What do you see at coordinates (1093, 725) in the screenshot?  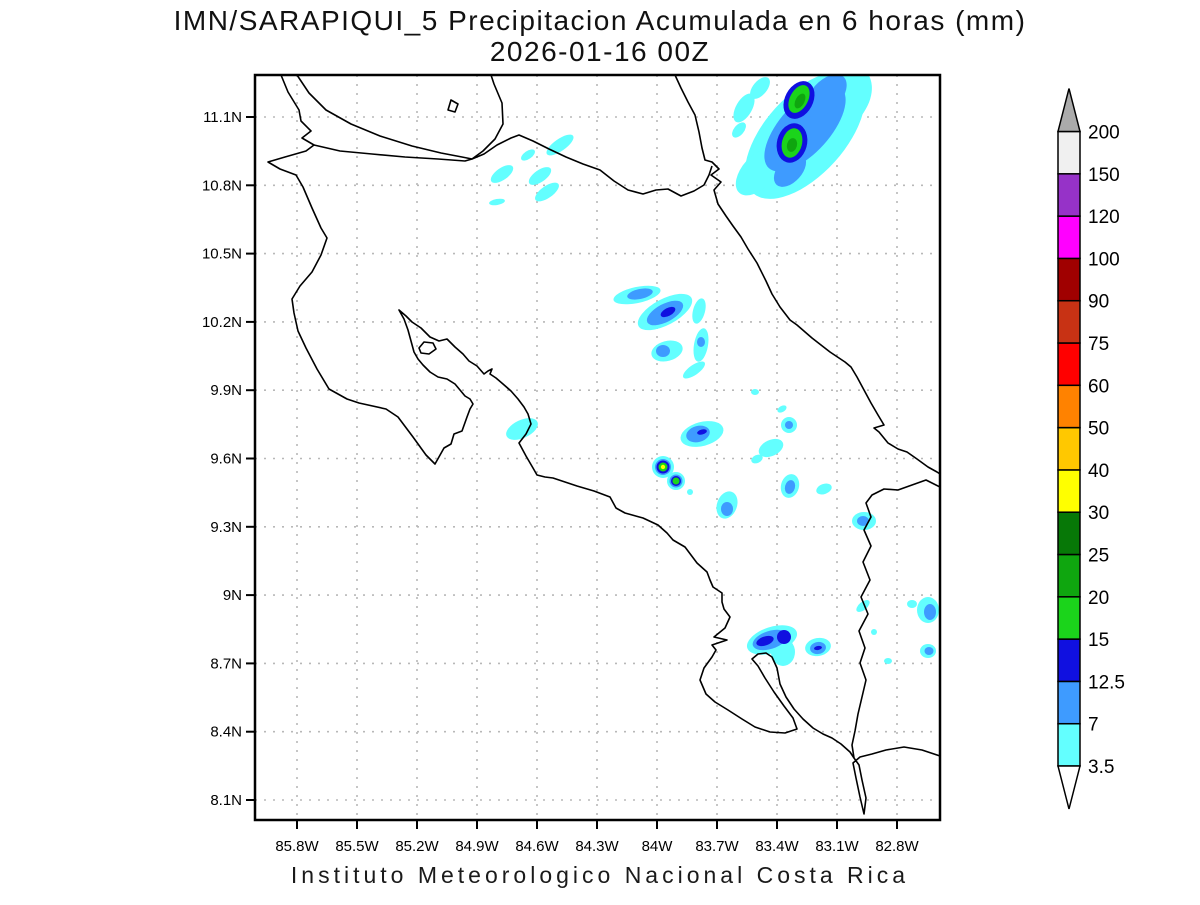 I see `colorbar-level-label: 7` at bounding box center [1093, 725].